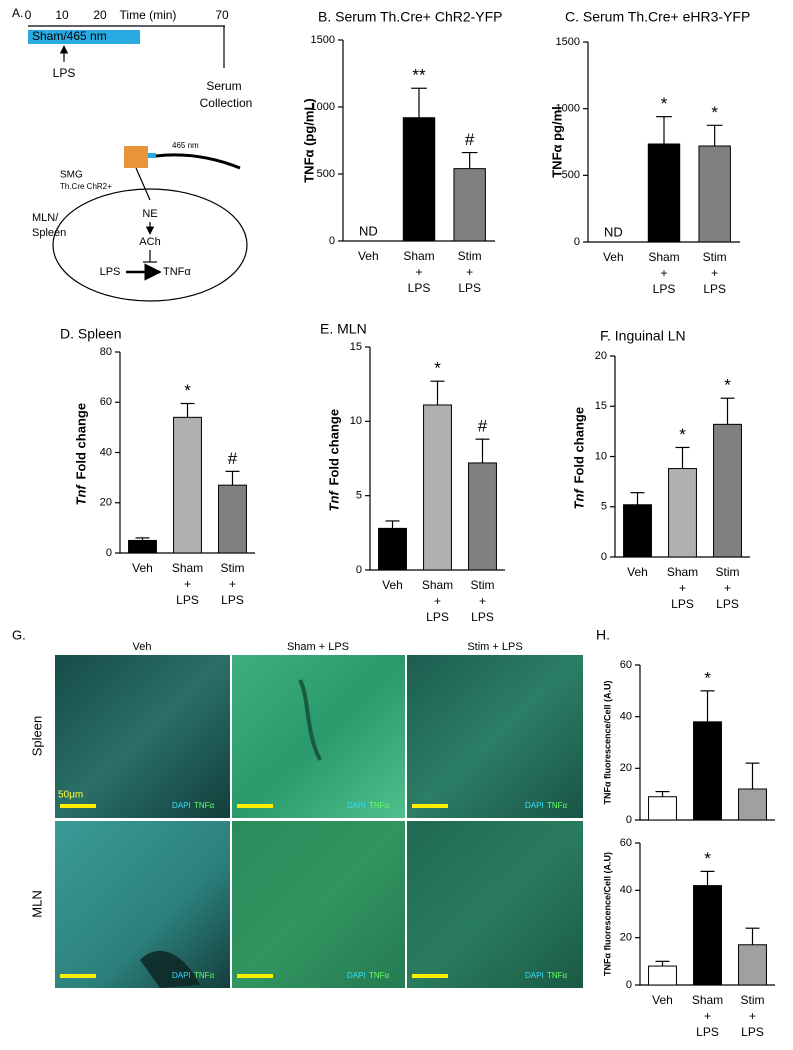 The width and height of the screenshot is (793, 1050). What do you see at coordinates (343, 329) in the screenshot?
I see `chart-title: E. MLN` at bounding box center [343, 329].